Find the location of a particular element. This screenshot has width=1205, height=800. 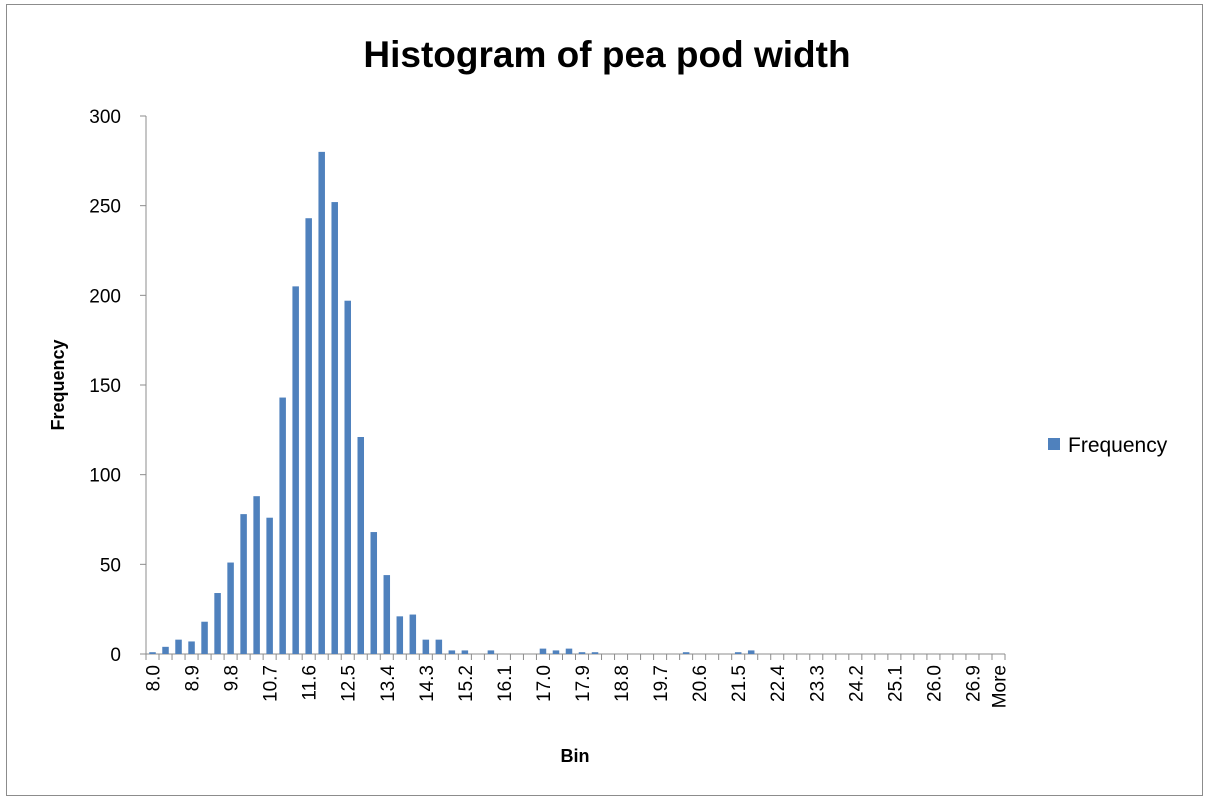

x-tick-label: 13.4 is located at coordinates (388, 683).